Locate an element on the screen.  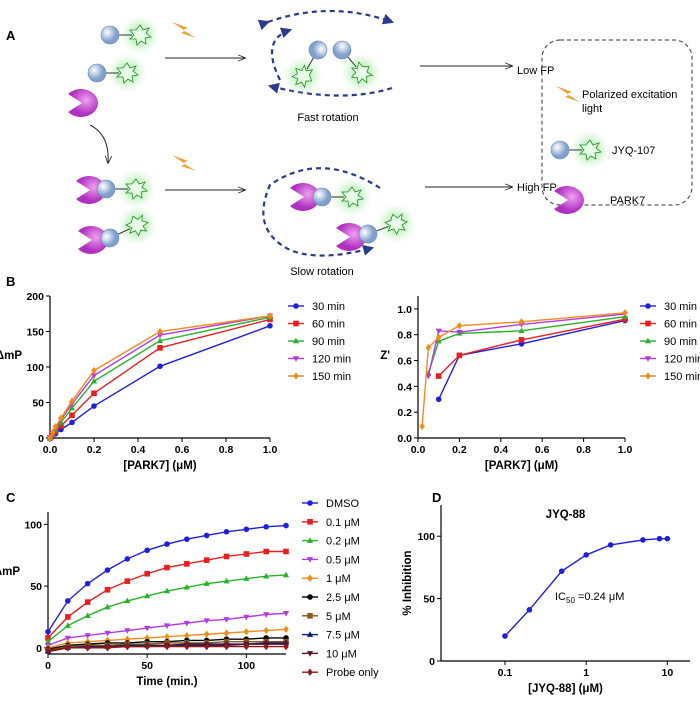
legend-label: 60 min is located at coordinates (680, 325).